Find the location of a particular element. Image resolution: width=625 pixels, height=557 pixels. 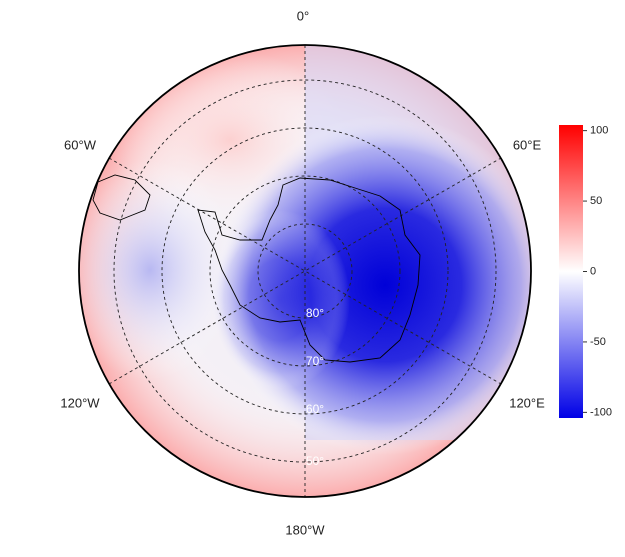

colorbar-tick-label: 50 is located at coordinates (596, 201).